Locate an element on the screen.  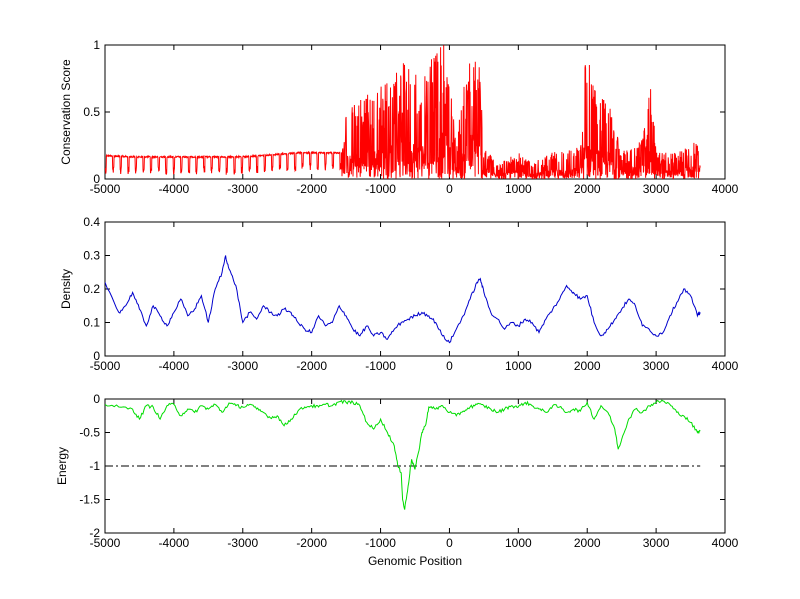
energy-ytick-label: 0 is located at coordinates (96, 399).